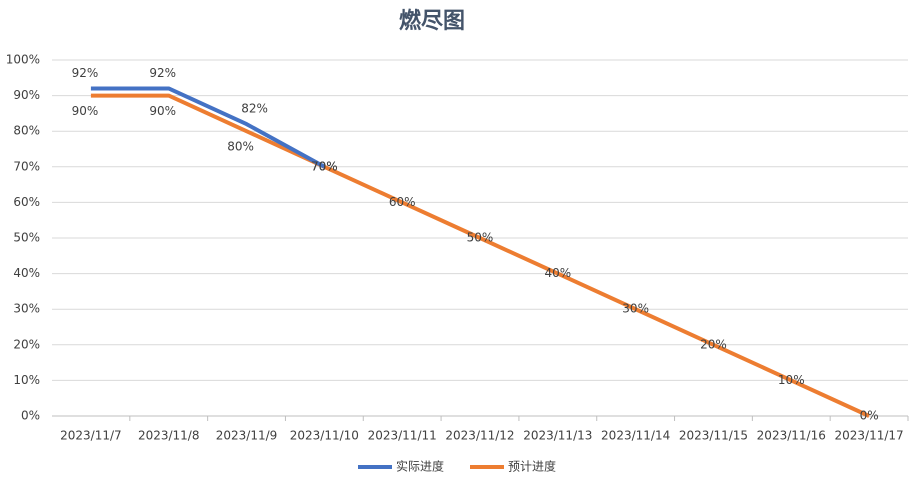 This screenshot has height=480, width=918. I want to click on data-label: 50%, so click(480, 238).